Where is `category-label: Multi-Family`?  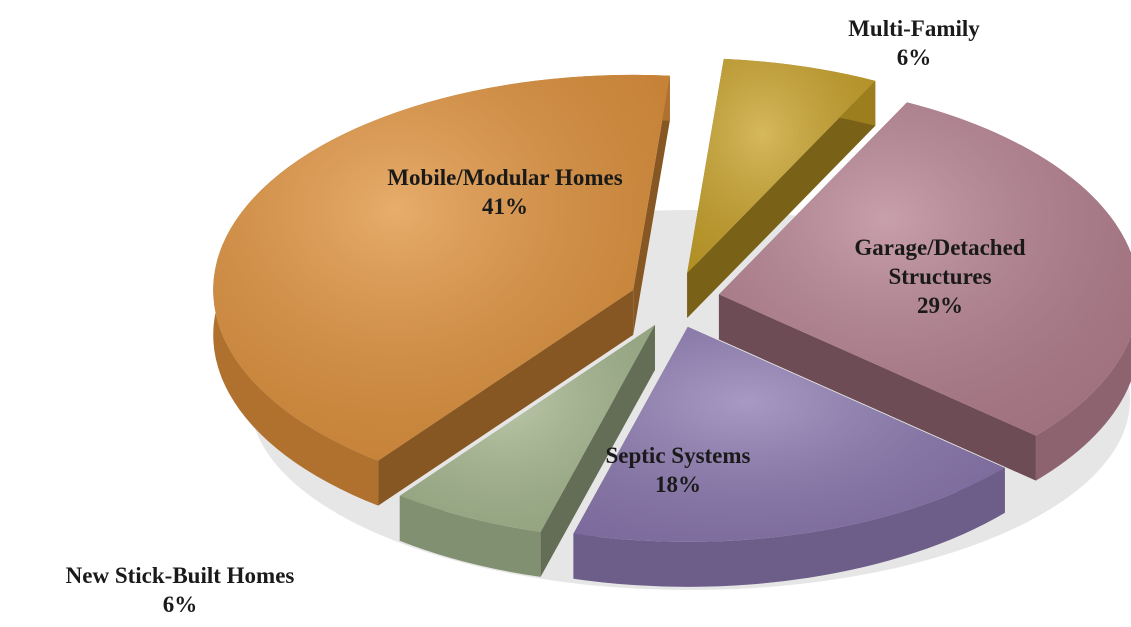 category-label: Multi-Family is located at coordinates (914, 28).